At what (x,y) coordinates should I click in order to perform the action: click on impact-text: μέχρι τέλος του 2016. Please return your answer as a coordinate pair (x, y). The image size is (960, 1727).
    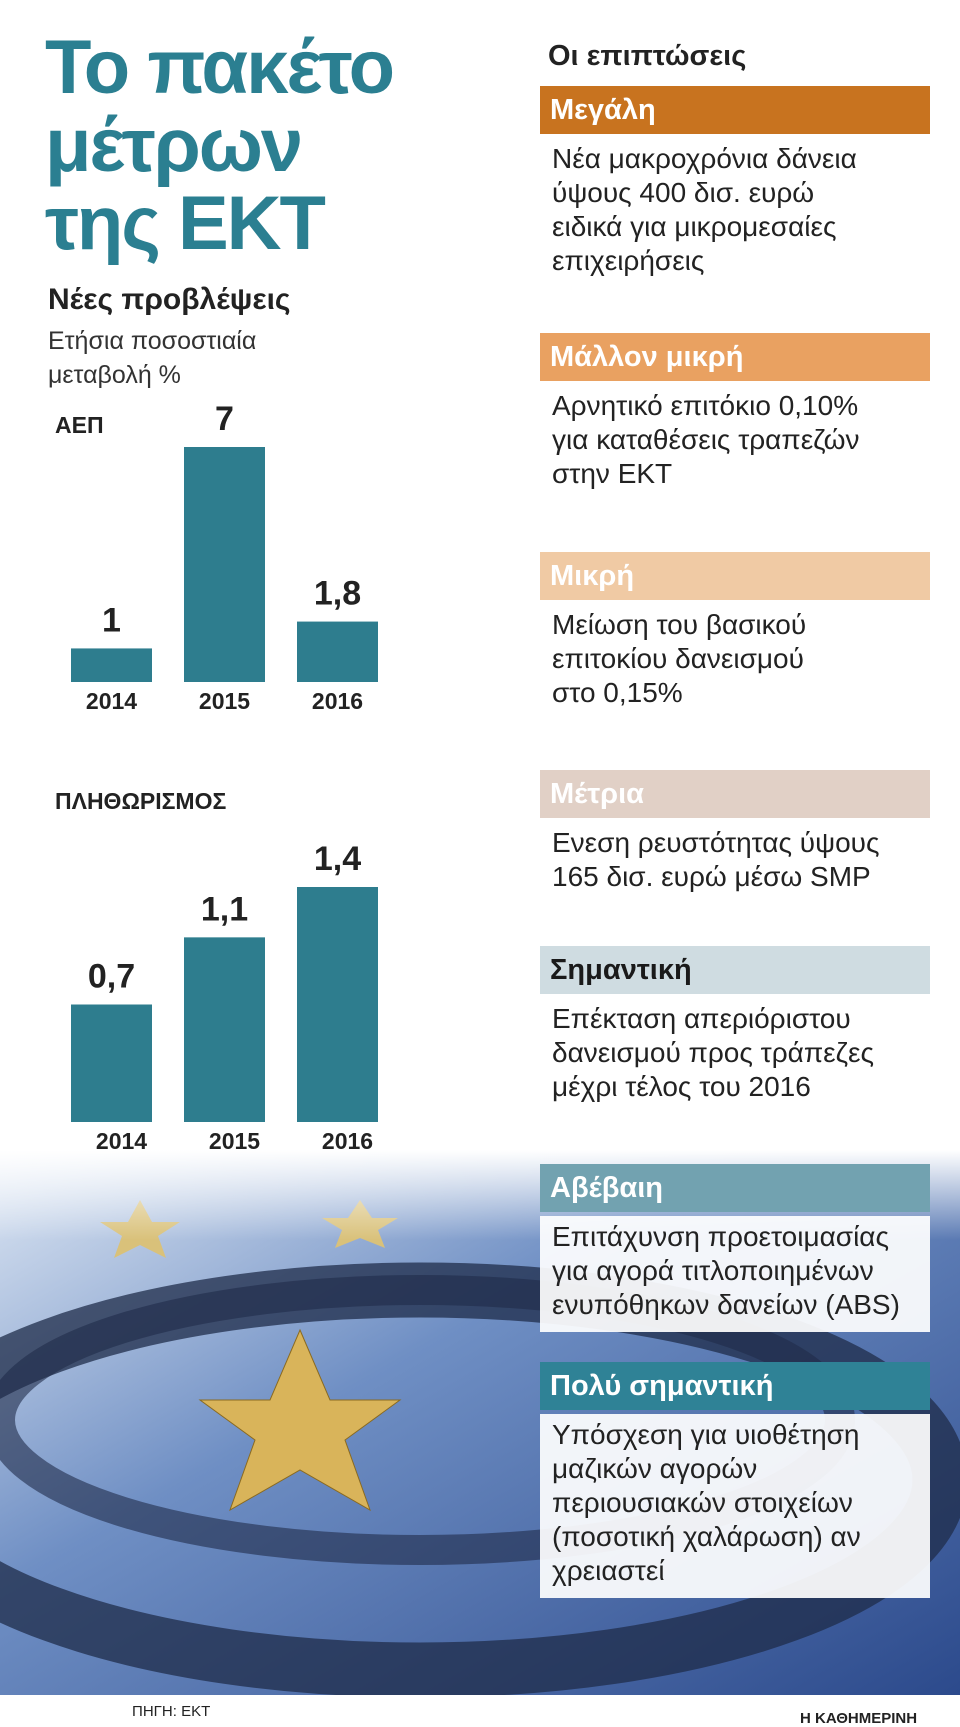
    Looking at the image, I should click on (681, 1086).